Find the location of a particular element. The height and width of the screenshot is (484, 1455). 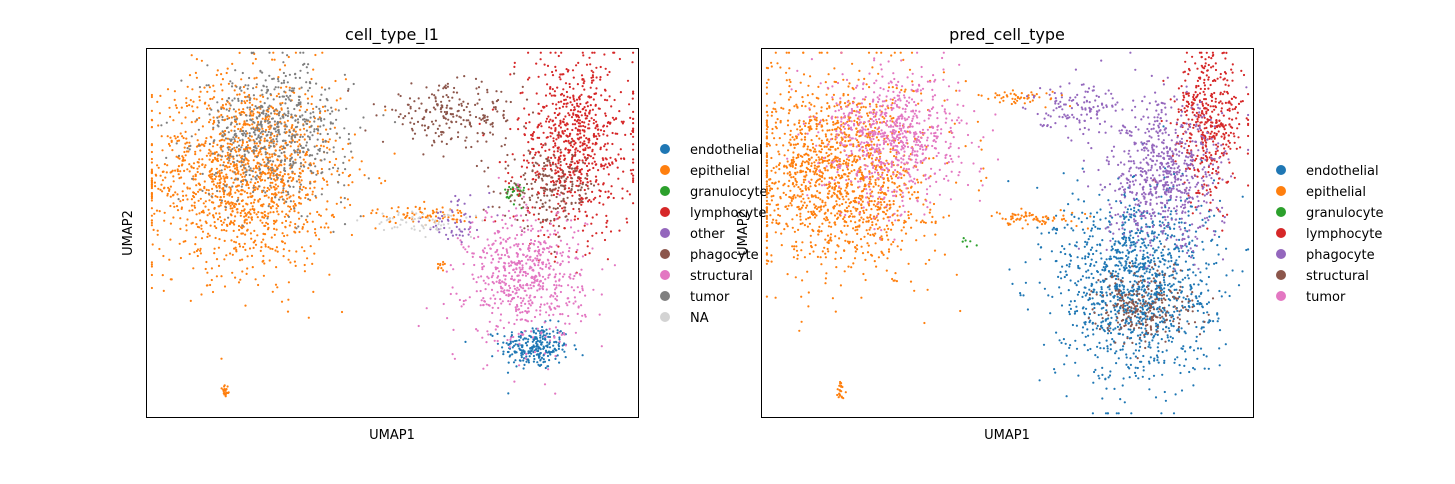

legend-label-other: other is located at coordinates (707, 234).